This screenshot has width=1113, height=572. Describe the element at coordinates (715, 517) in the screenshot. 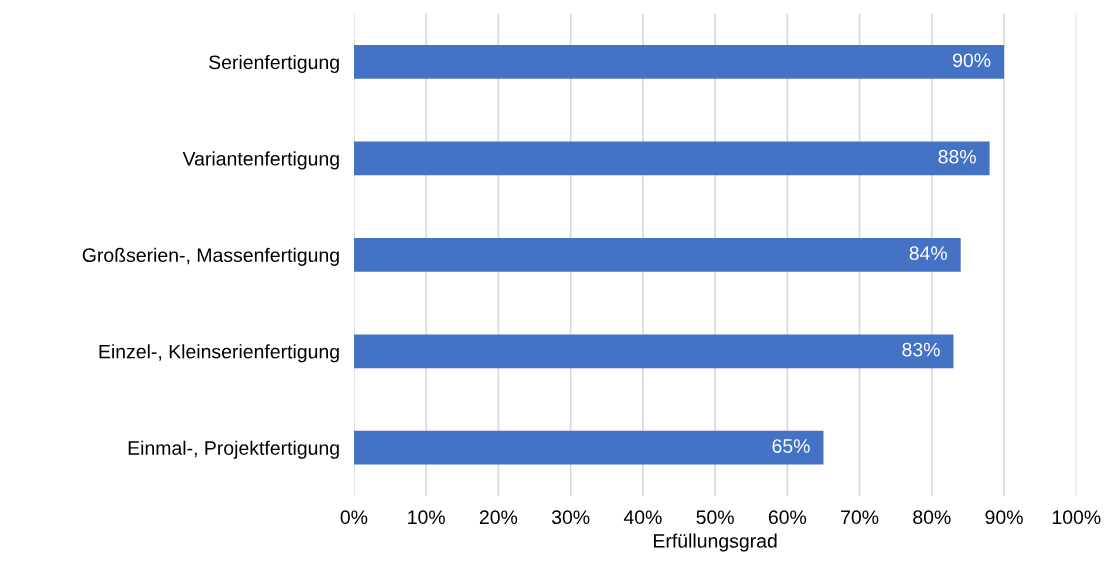

I see `x-tick-label: 50%` at that location.